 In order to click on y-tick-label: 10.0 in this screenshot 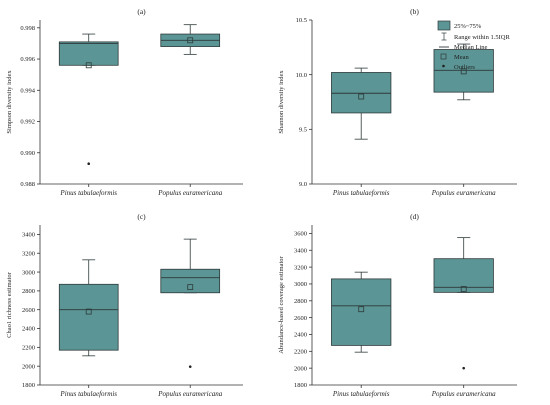, I will do `click(301, 75)`.